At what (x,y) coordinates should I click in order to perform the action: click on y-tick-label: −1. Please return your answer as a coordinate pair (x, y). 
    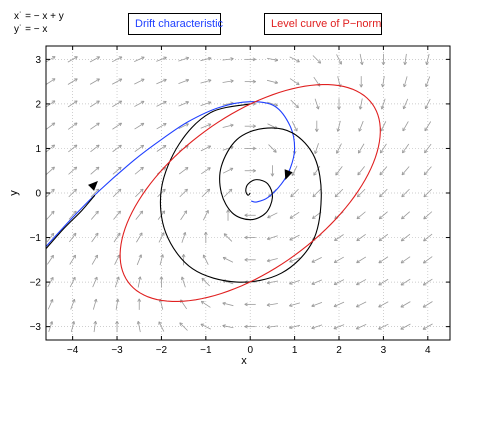
    Looking at the image, I should click on (36, 238).